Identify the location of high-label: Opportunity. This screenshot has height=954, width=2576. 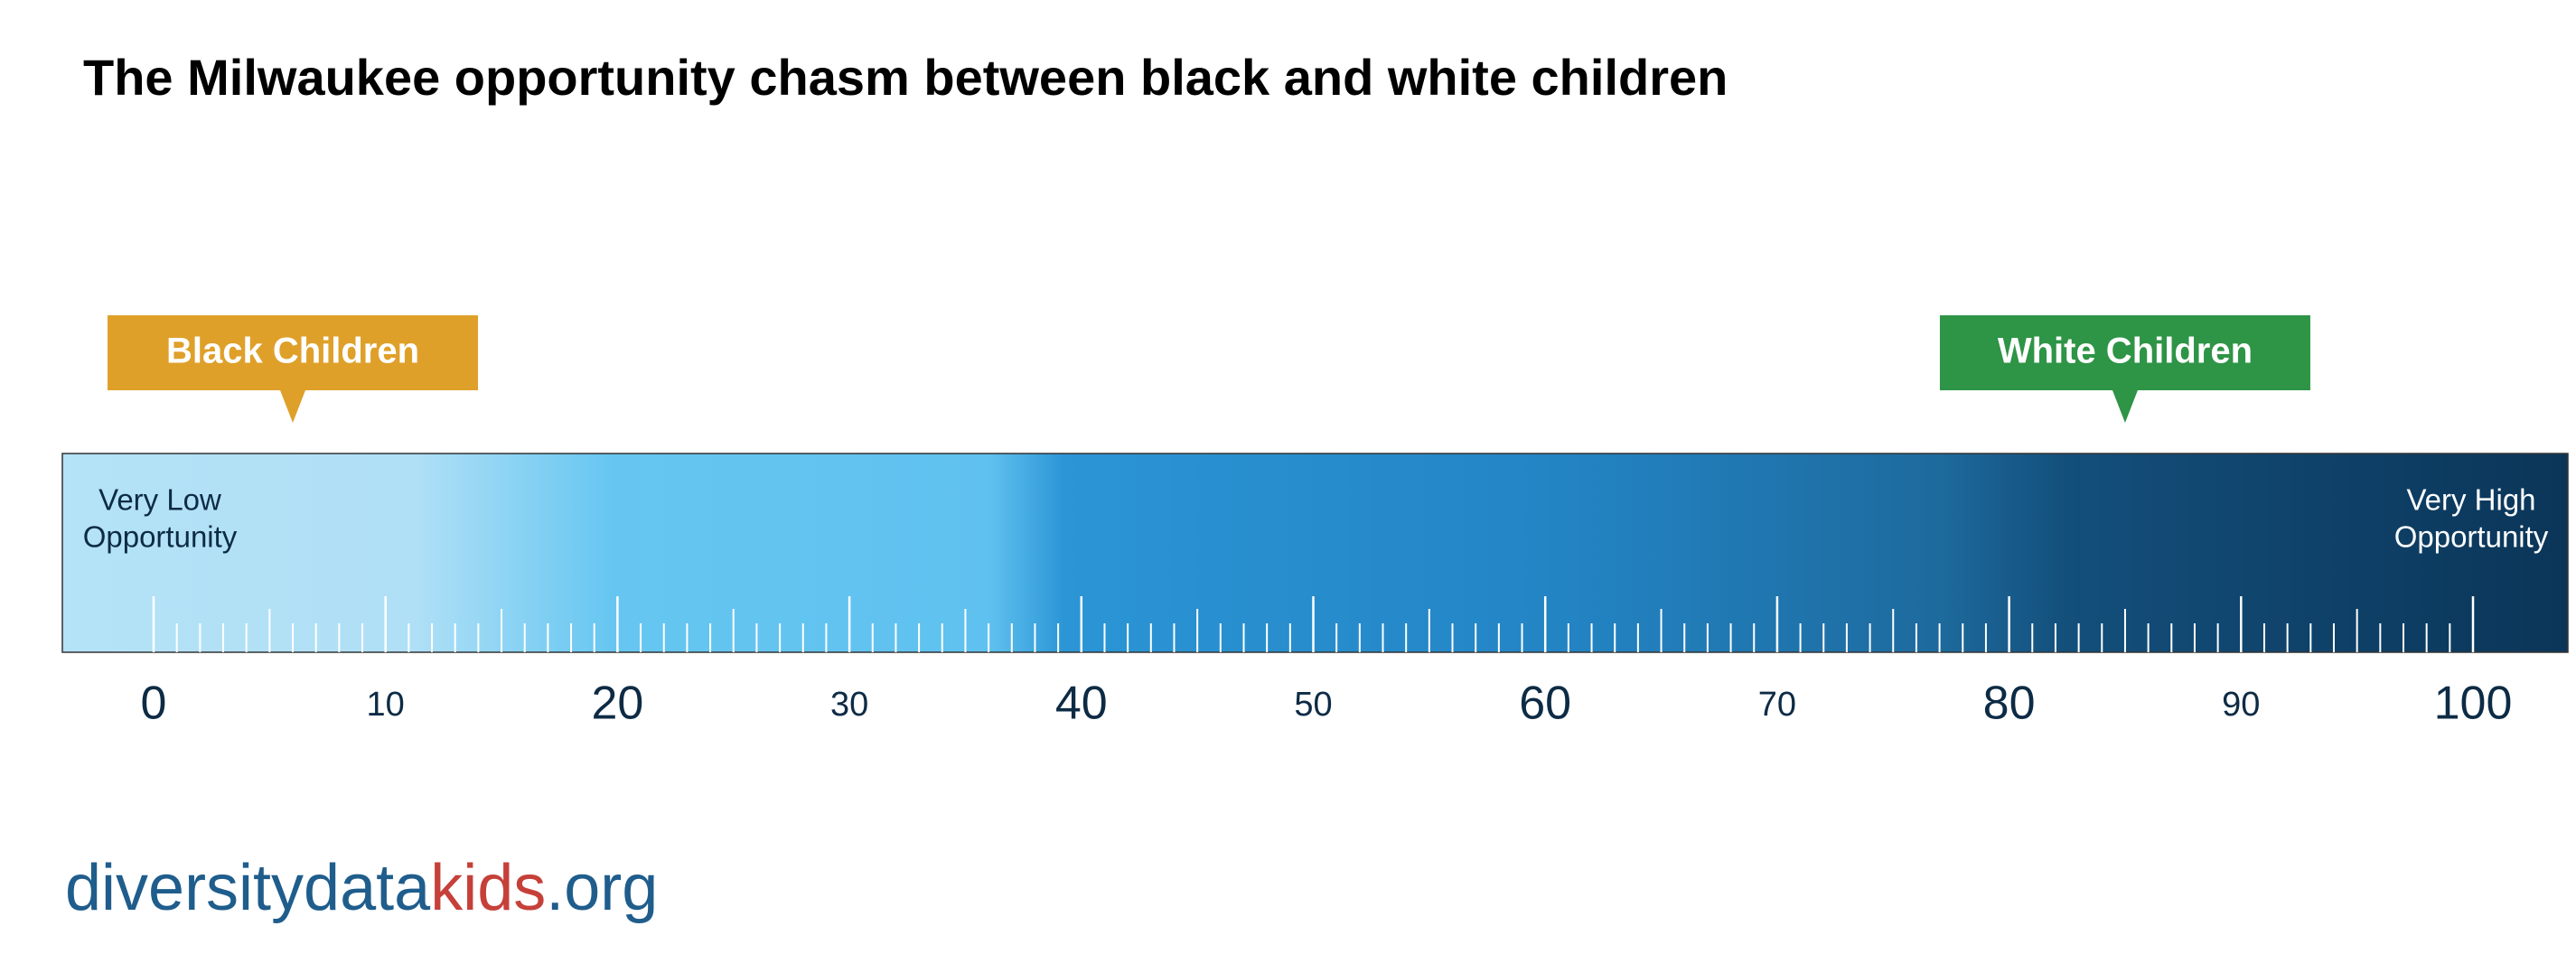
(2471, 537).